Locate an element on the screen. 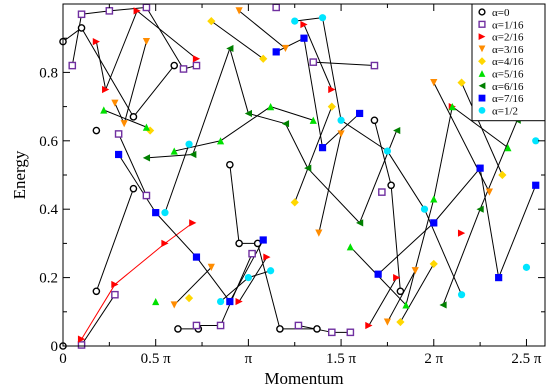  legend-label: α=1/2 is located at coordinates (505, 111).